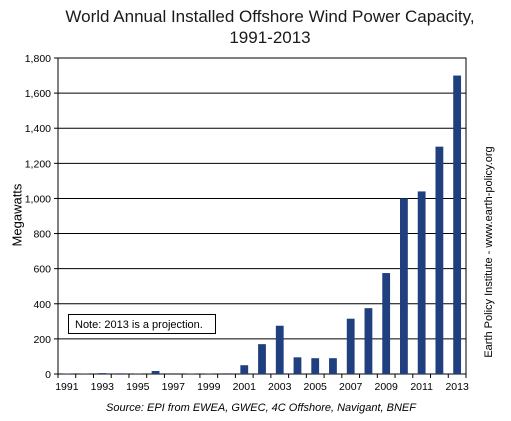 The width and height of the screenshot is (511, 421). Describe the element at coordinates (226, 373) in the screenshot. I see `bar-2000` at that location.